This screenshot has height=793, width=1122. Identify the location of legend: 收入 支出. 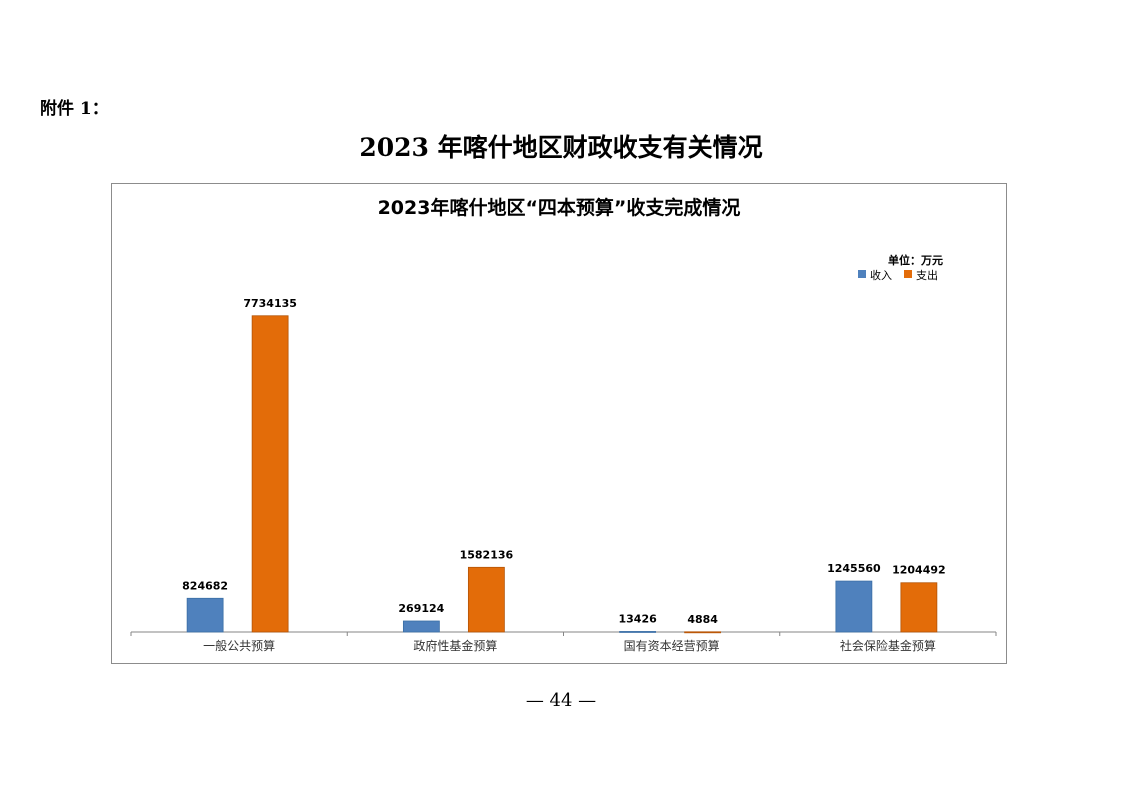
(898, 275).